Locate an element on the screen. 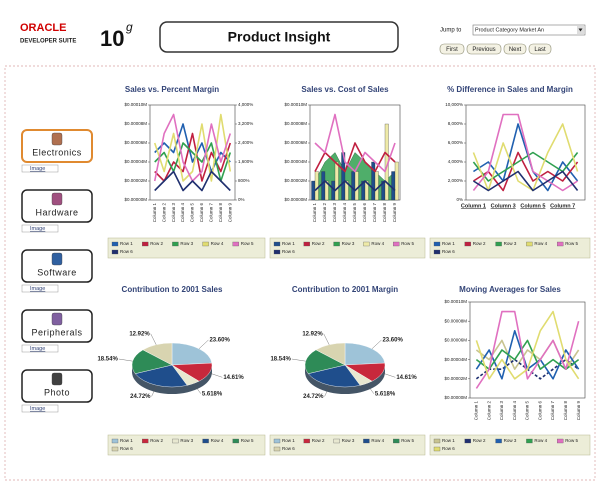 This screenshot has height=503, width=600. chart-title: % Difference in Sales and Margin is located at coordinates (510, 89).